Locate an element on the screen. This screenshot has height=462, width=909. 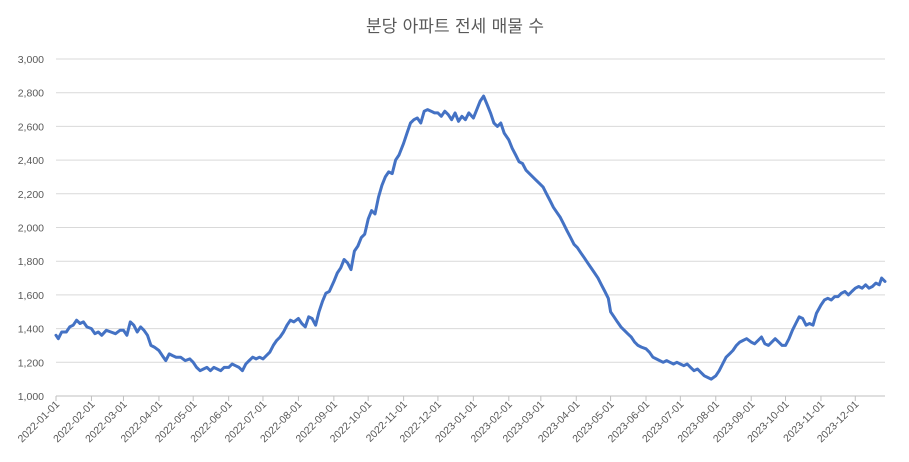
y-tick-label: 1,200 is located at coordinates (31, 363).